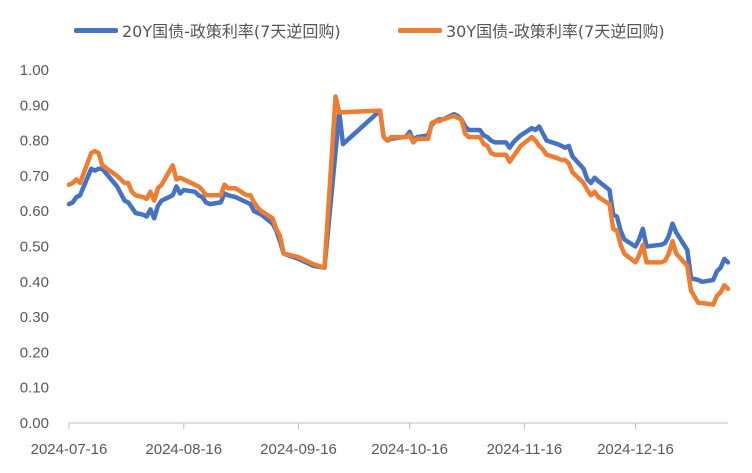  What do you see at coordinates (34, 141) in the screenshot?
I see `y-tick-label: 0.80` at bounding box center [34, 141].